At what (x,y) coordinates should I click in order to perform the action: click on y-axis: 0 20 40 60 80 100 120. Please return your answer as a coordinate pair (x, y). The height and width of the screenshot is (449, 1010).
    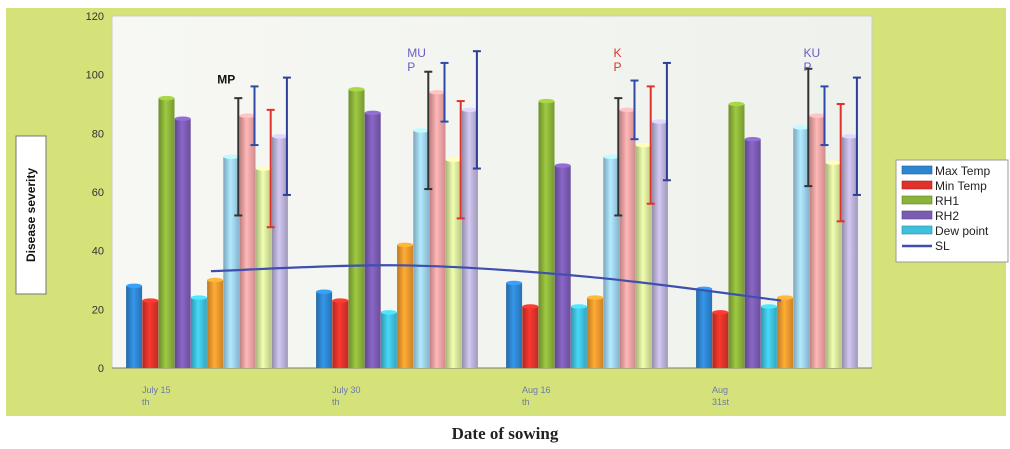
    Looking at the image, I should click on (95, 193).